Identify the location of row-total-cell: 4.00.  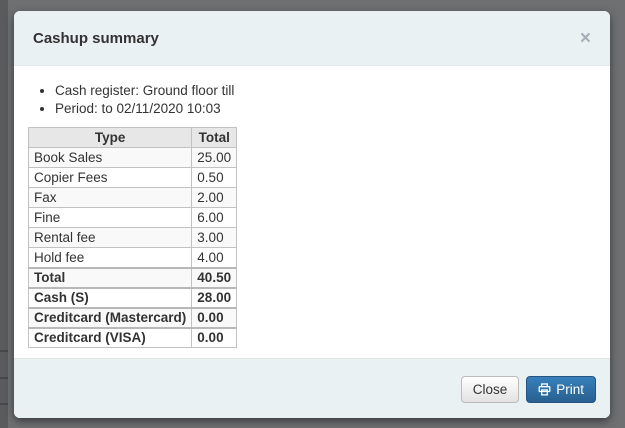
(214, 257).